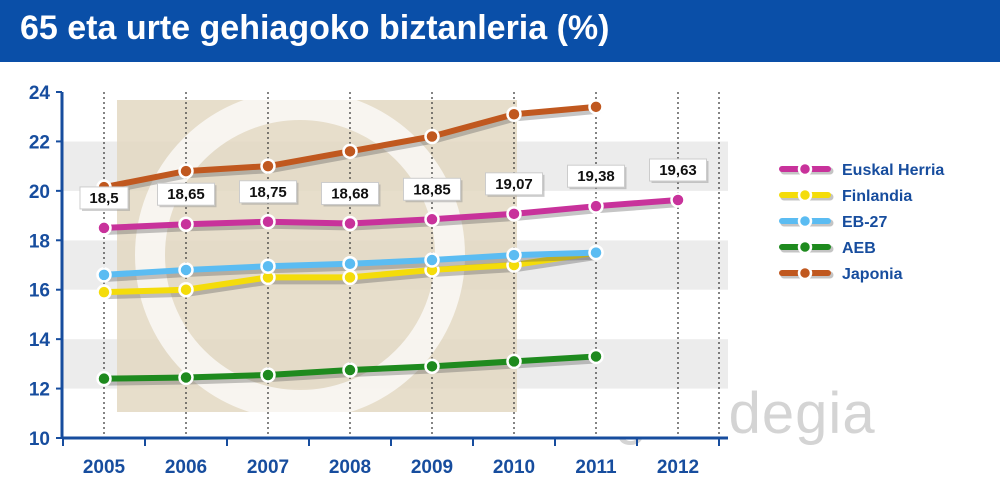 This screenshot has height=500, width=1000. Describe the element at coordinates (514, 467) in the screenshot. I see `x-tick-label: 2010` at that location.